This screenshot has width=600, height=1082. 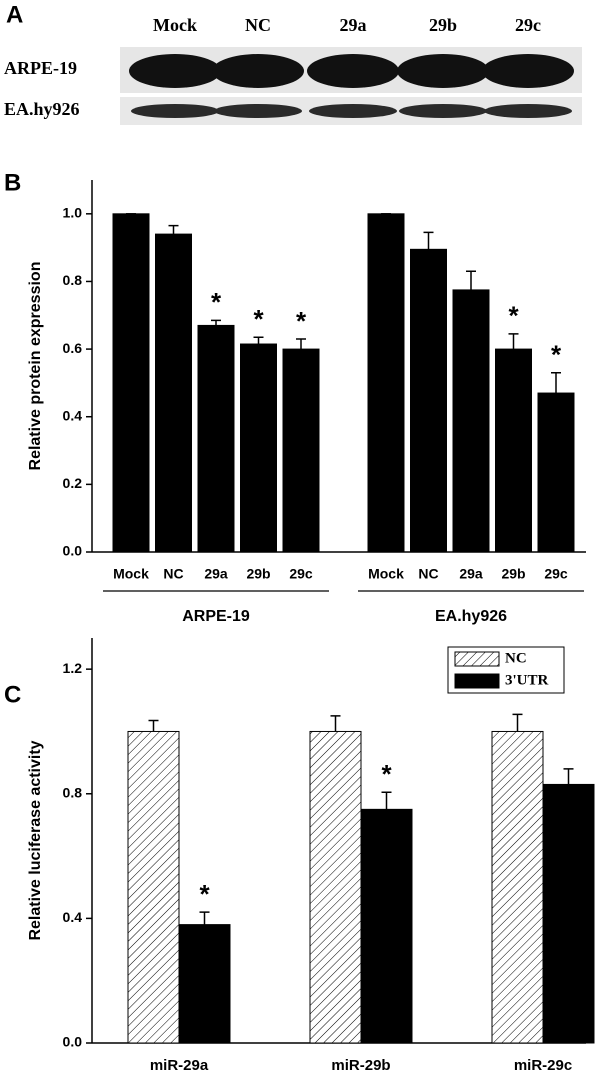 What do you see at coordinates (14, 14) in the screenshot?
I see `panel-label: A` at bounding box center [14, 14].